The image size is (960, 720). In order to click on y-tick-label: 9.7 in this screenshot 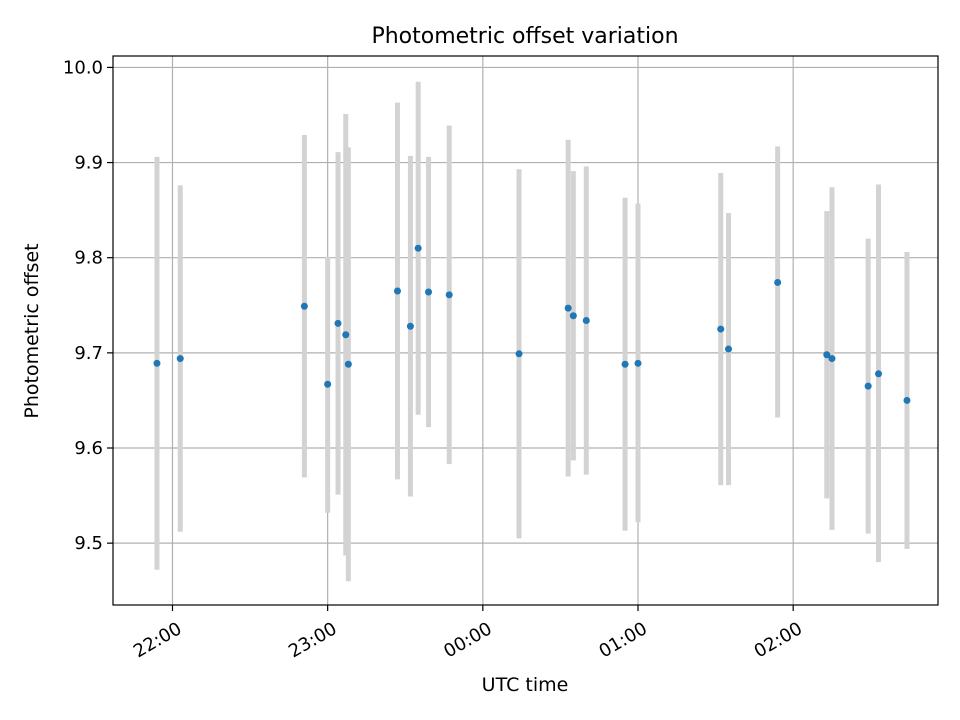, I will do `click(88, 353)`.